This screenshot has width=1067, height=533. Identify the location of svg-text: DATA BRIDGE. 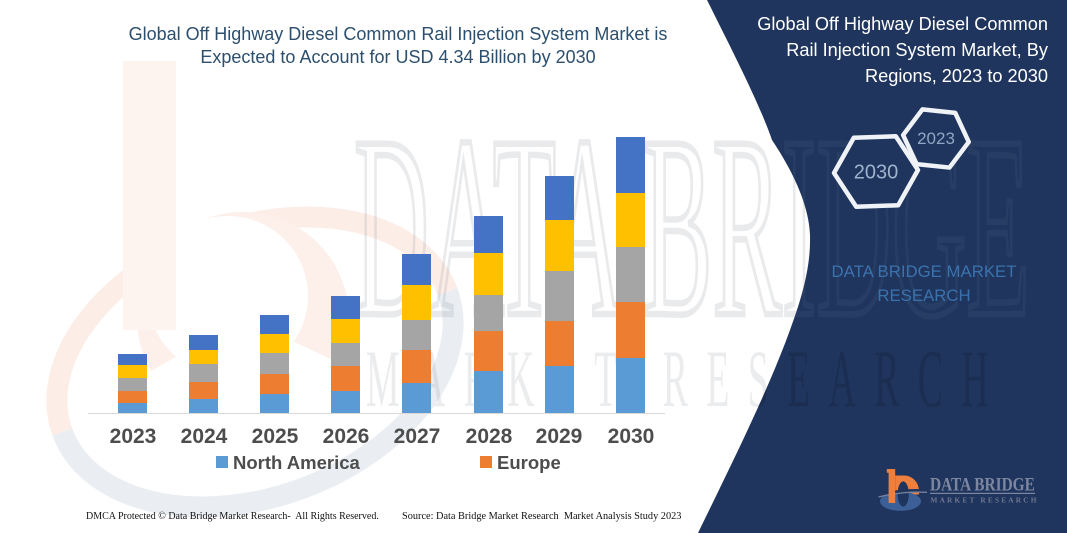
(982, 484).